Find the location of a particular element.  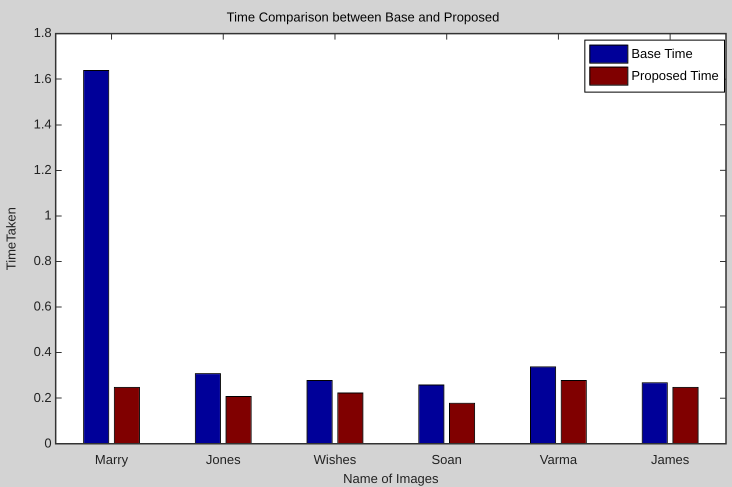

x-tick-label: James is located at coordinates (670, 460).